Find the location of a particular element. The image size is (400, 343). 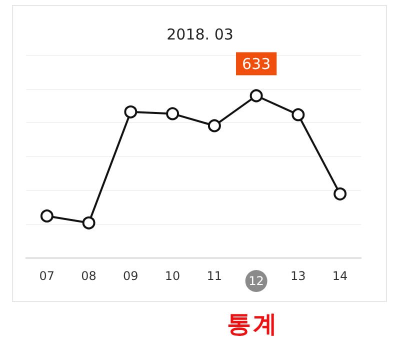

x-tick-label: 11 is located at coordinates (214, 276).